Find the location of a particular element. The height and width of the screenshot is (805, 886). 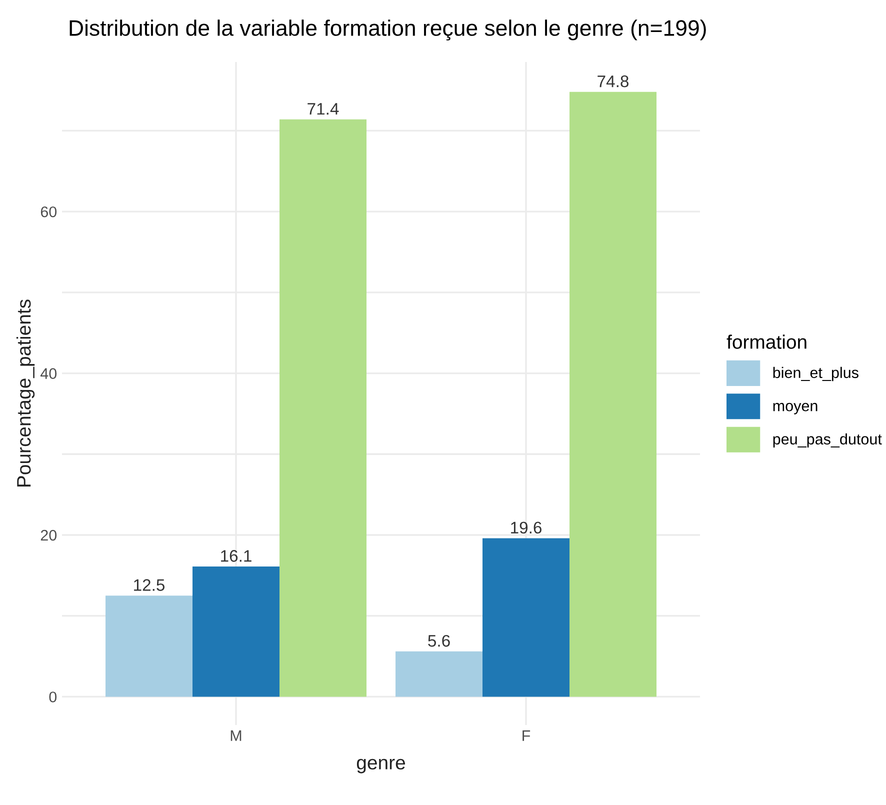

legend-label: peu_pas_dutout is located at coordinates (827, 440).